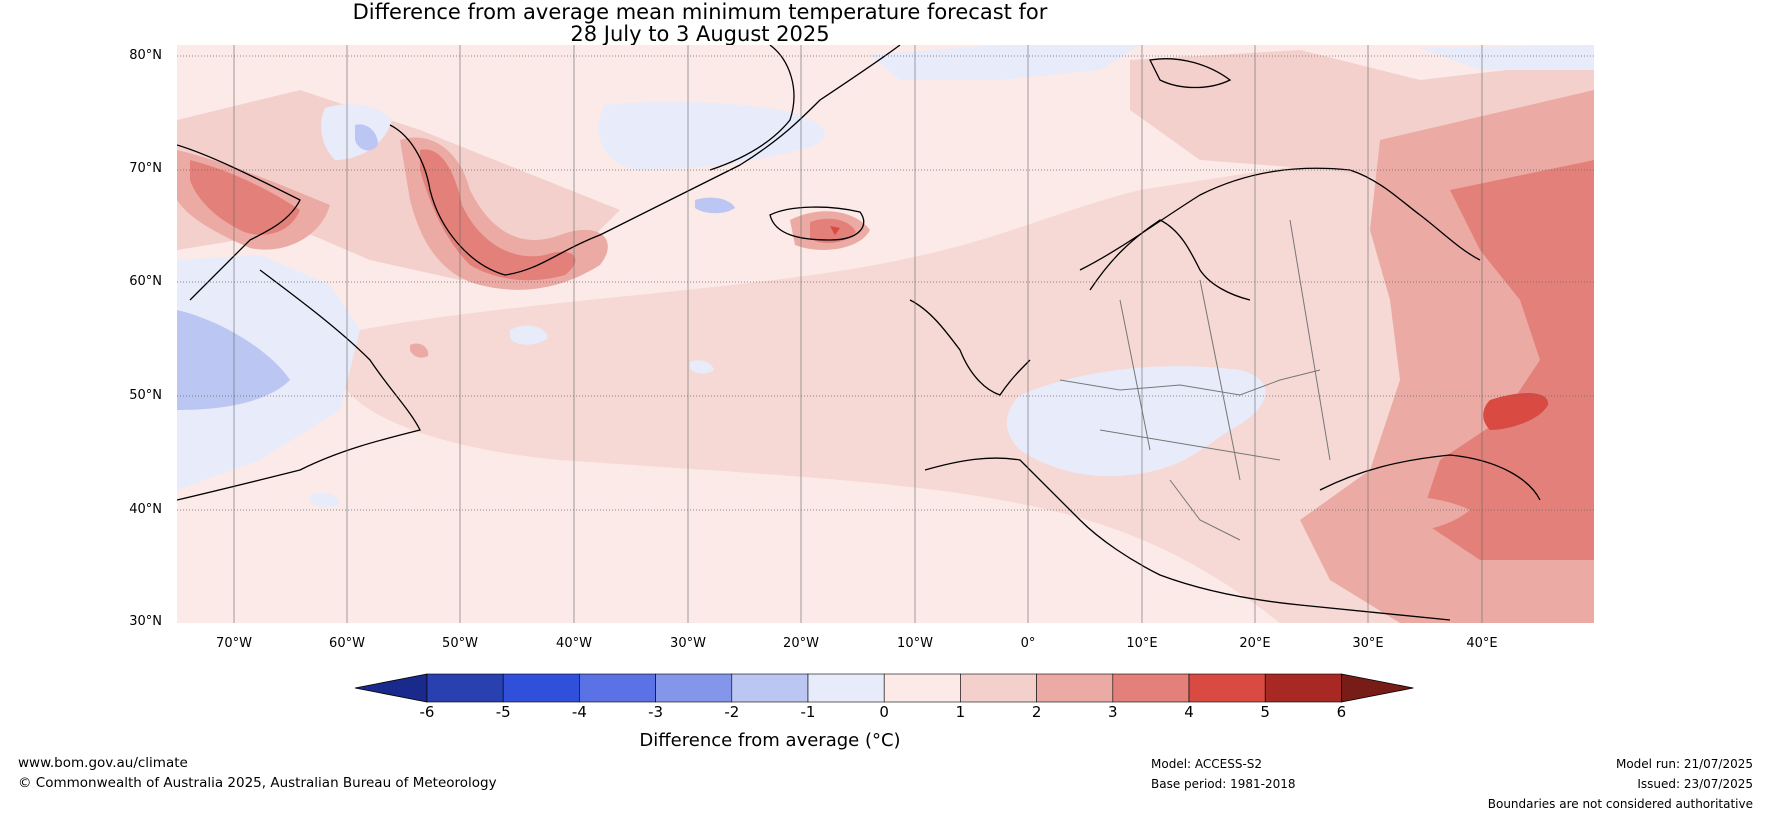  I want to click on colorbar-tick-label: 0, so click(884, 712).